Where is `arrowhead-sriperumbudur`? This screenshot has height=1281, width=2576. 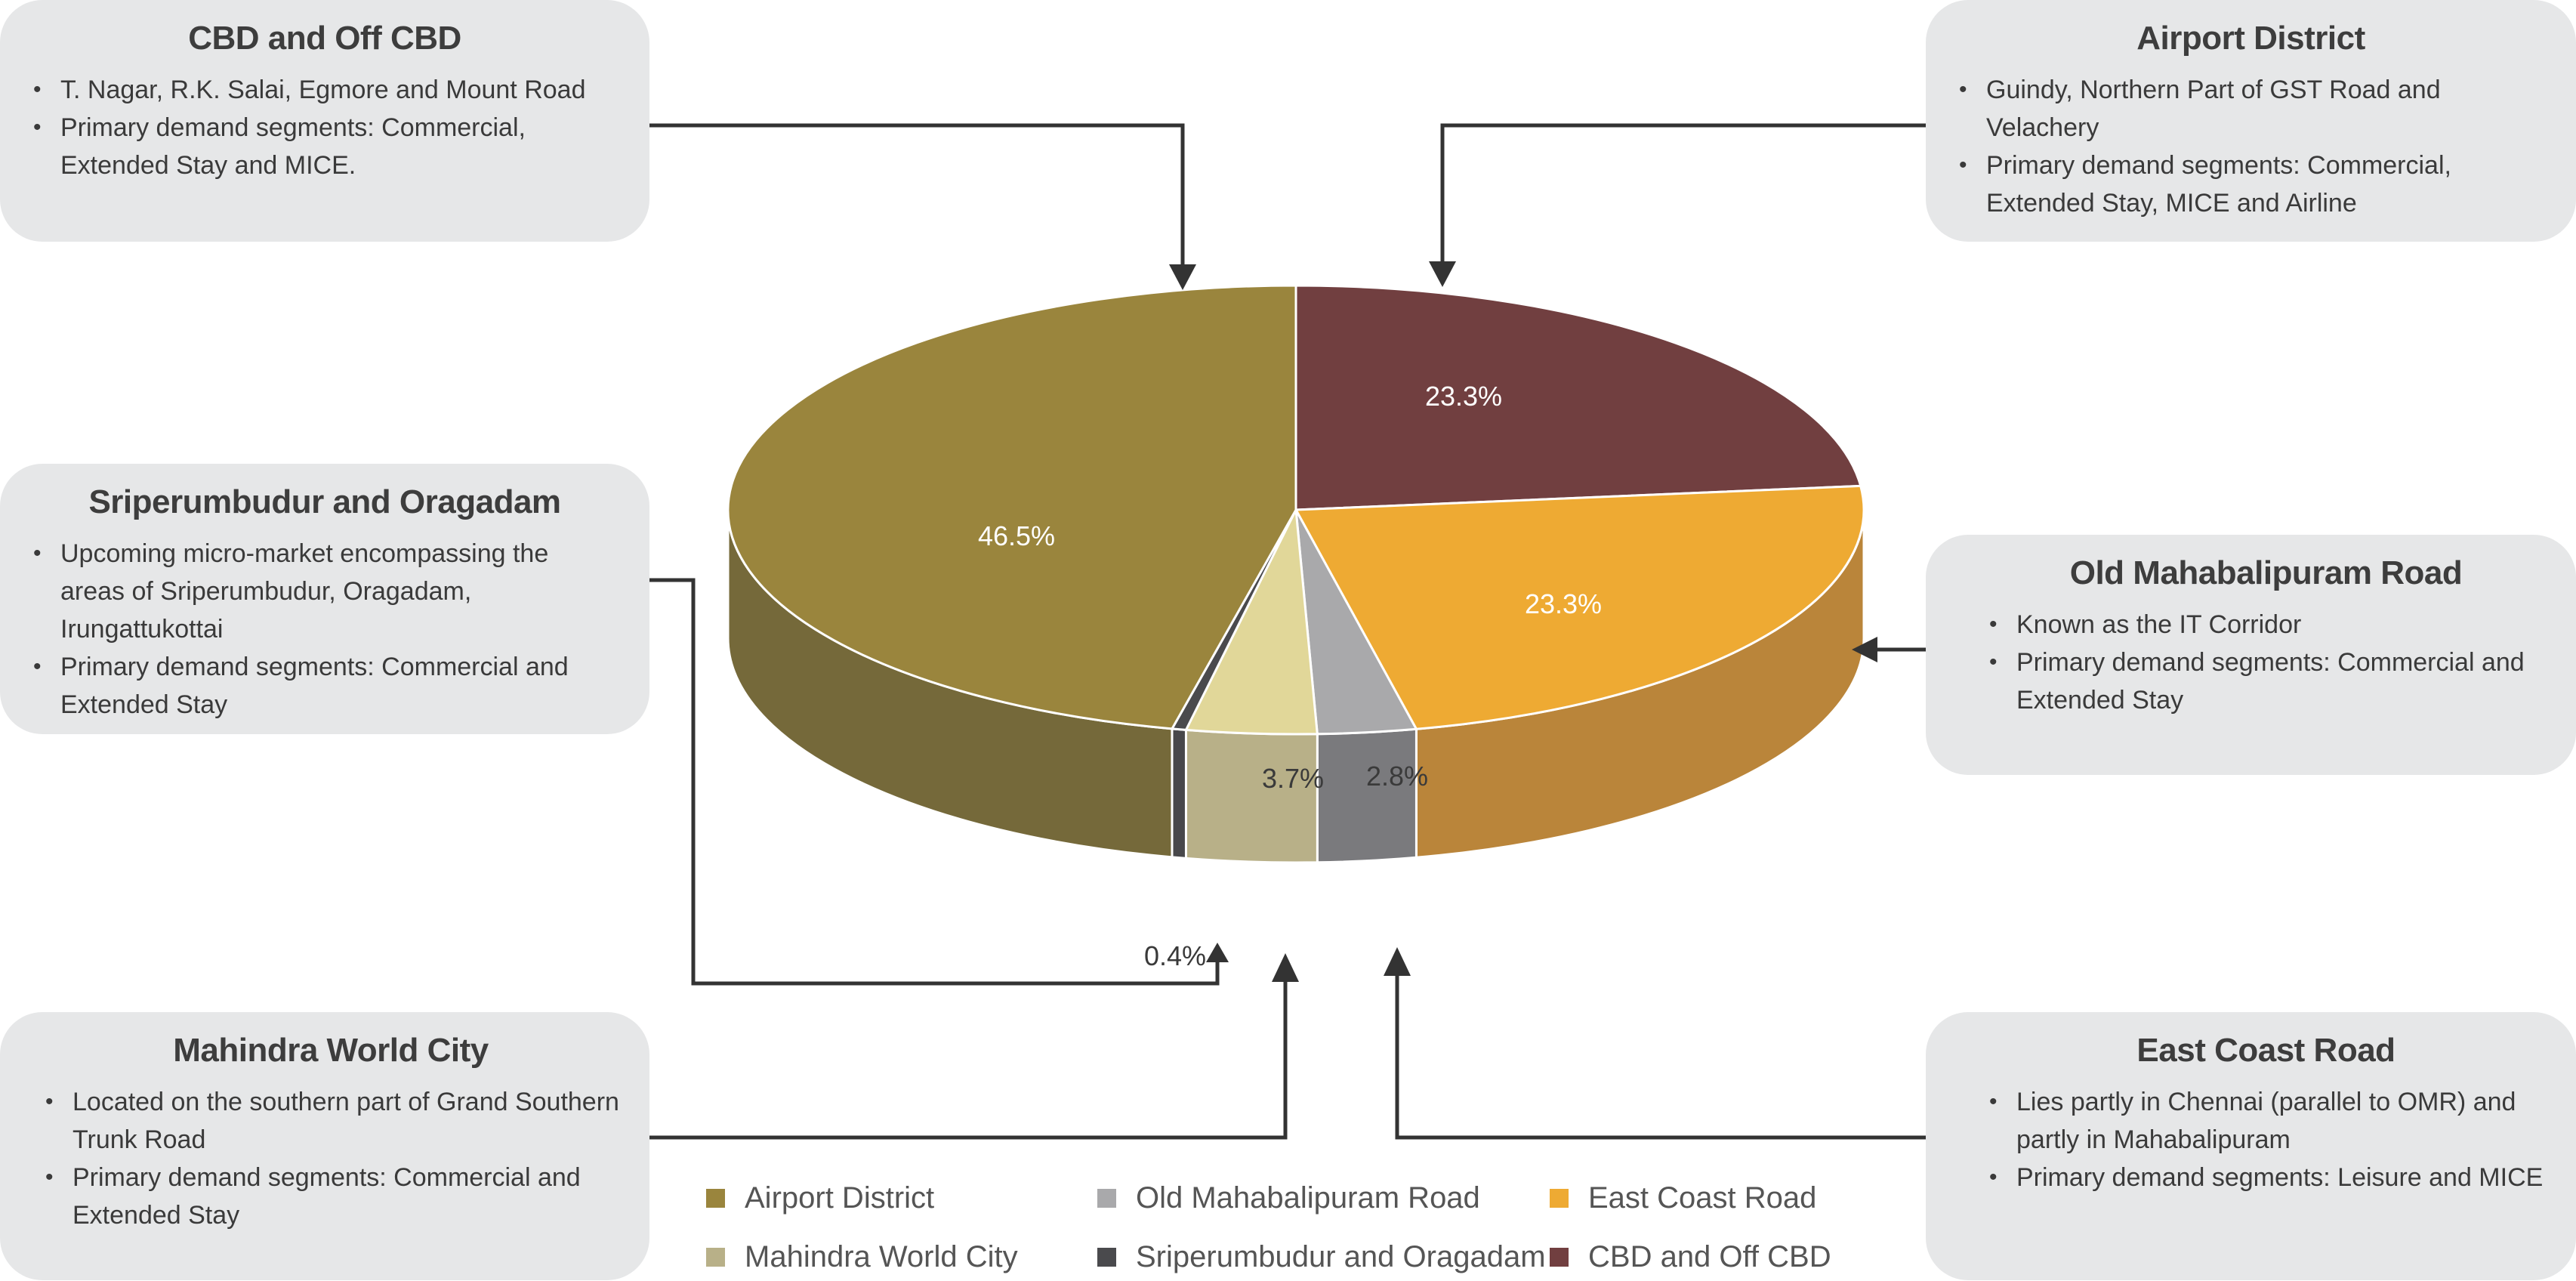
arrowhead-sriperumbudur is located at coordinates (1217, 952).